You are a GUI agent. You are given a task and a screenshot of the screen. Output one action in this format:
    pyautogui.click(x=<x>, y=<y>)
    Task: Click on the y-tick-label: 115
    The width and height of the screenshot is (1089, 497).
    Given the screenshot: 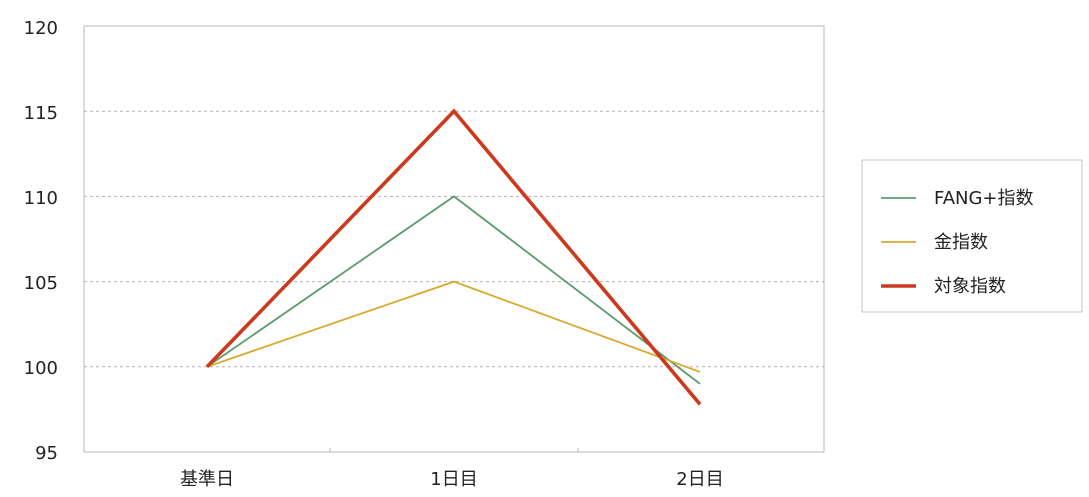 What is the action you would take?
    pyautogui.click(x=41, y=113)
    